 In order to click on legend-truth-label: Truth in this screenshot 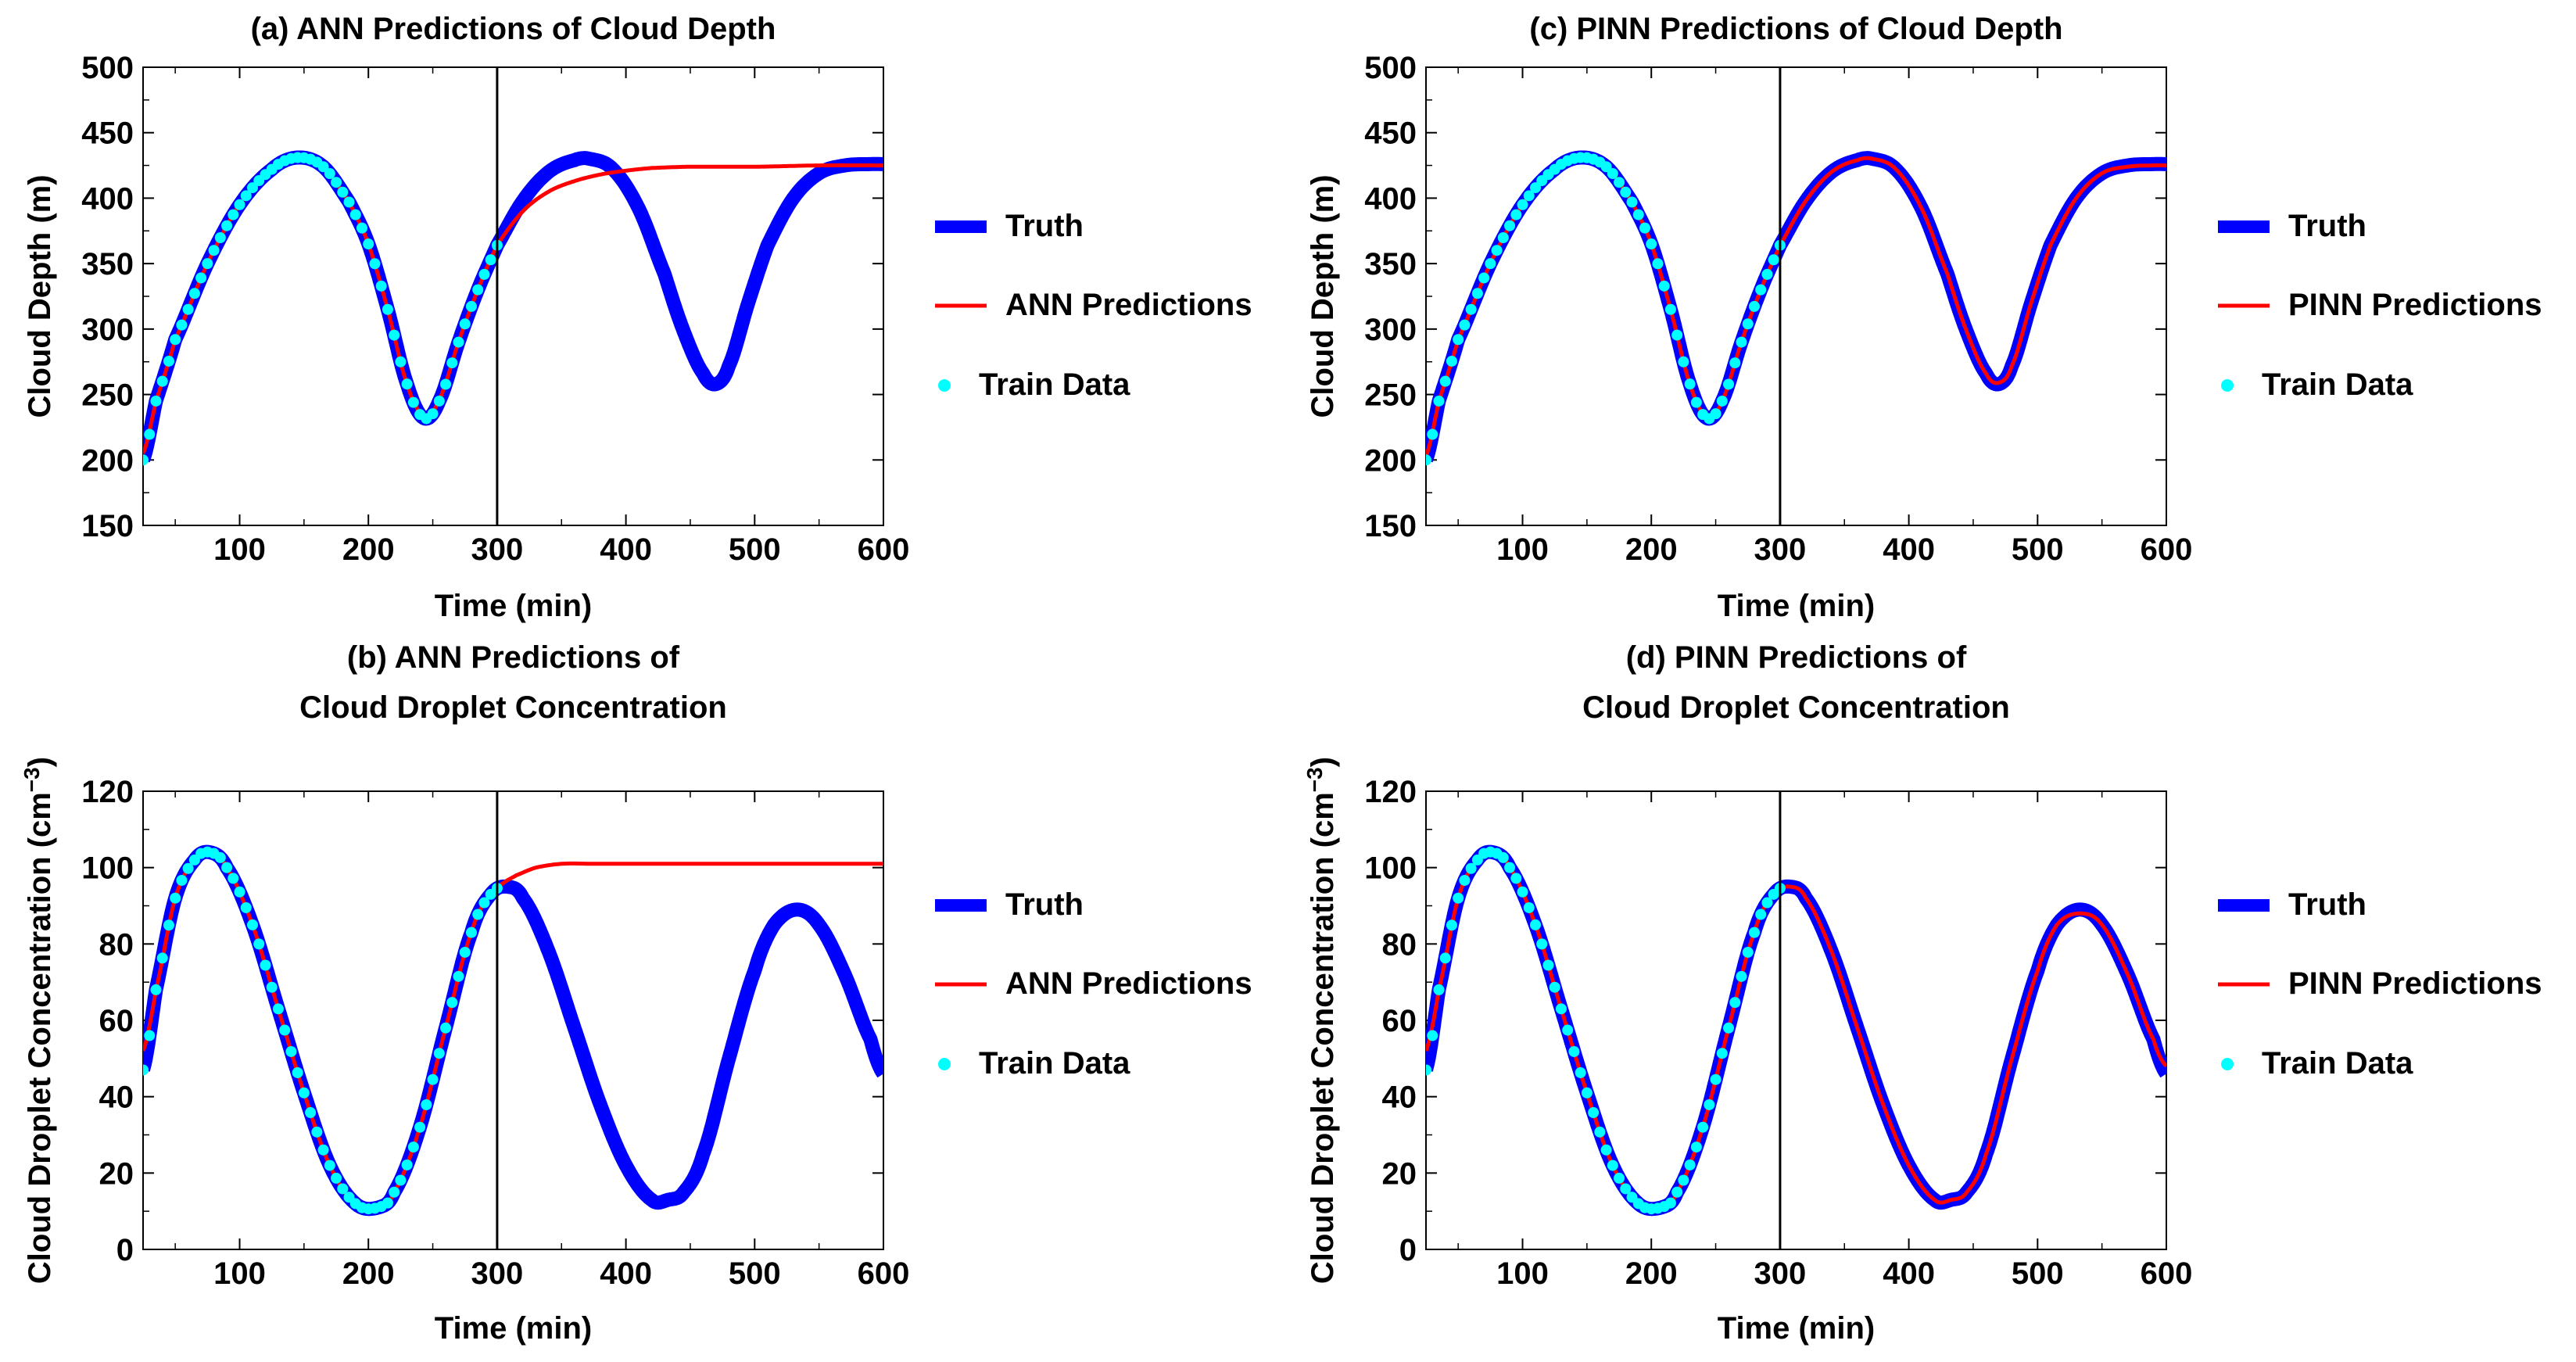, I will do `click(2327, 226)`.